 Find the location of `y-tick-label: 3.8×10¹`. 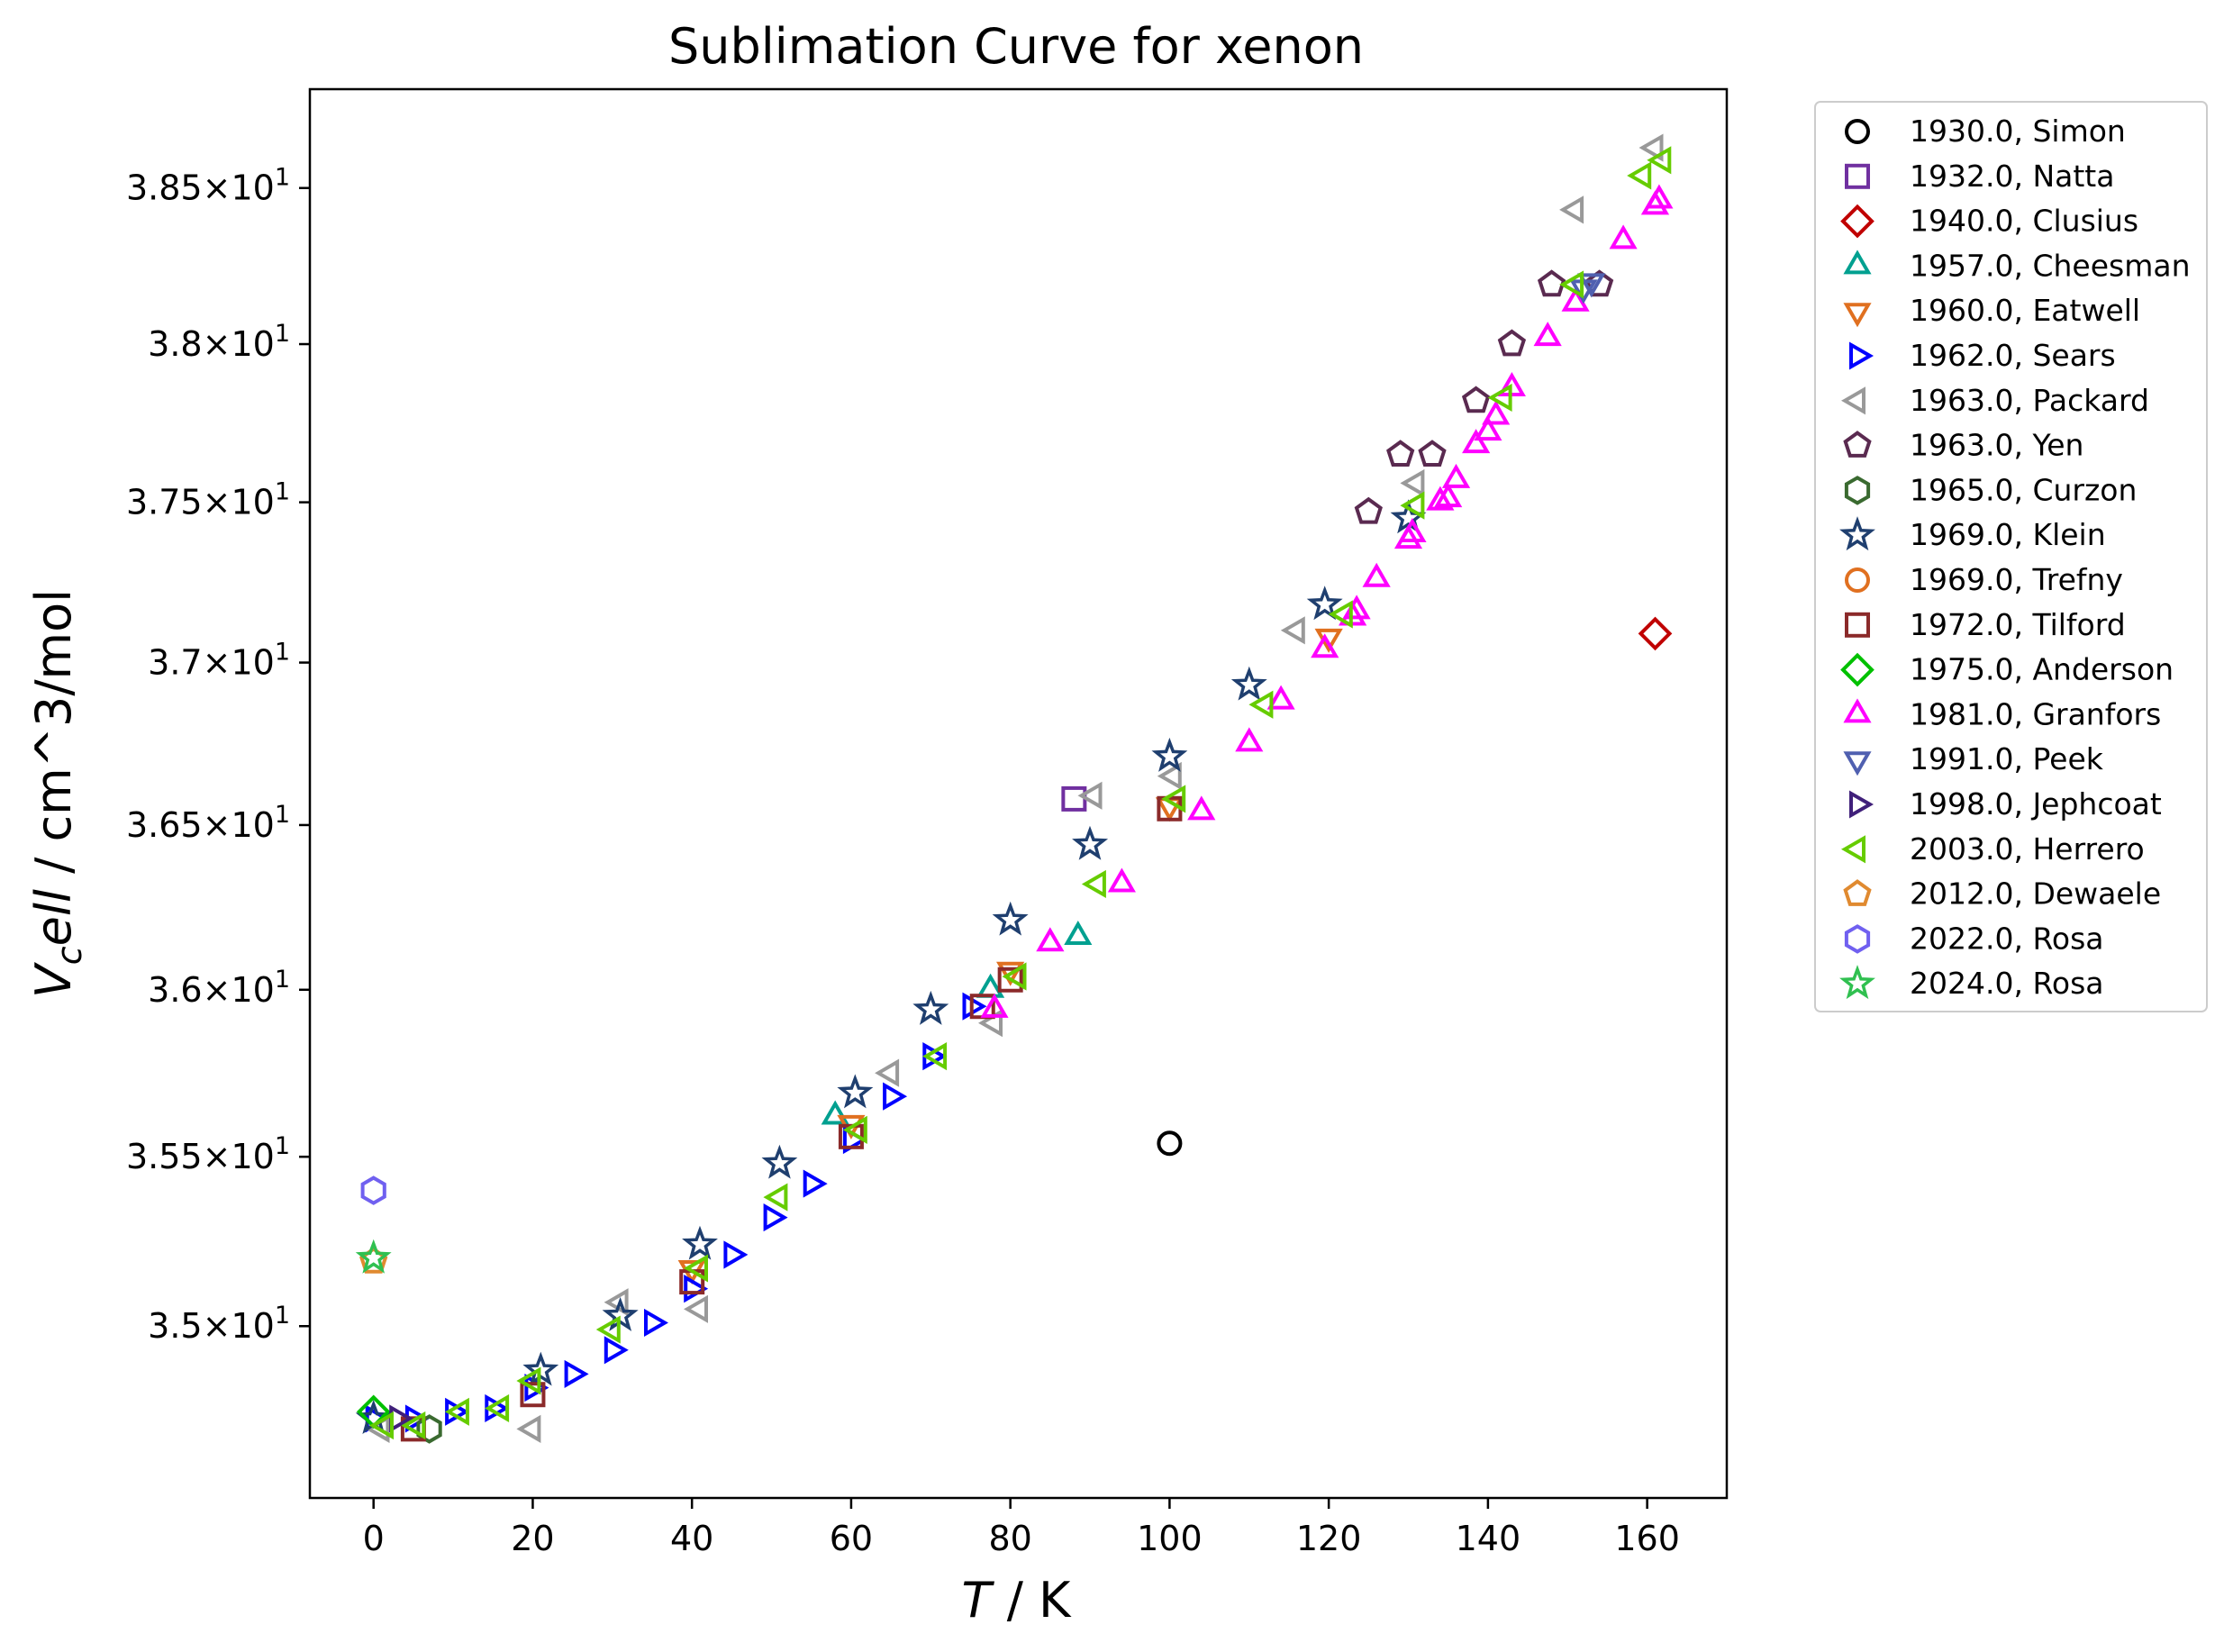

y-tick-label: 3.8×10¹ is located at coordinates (219, 342).